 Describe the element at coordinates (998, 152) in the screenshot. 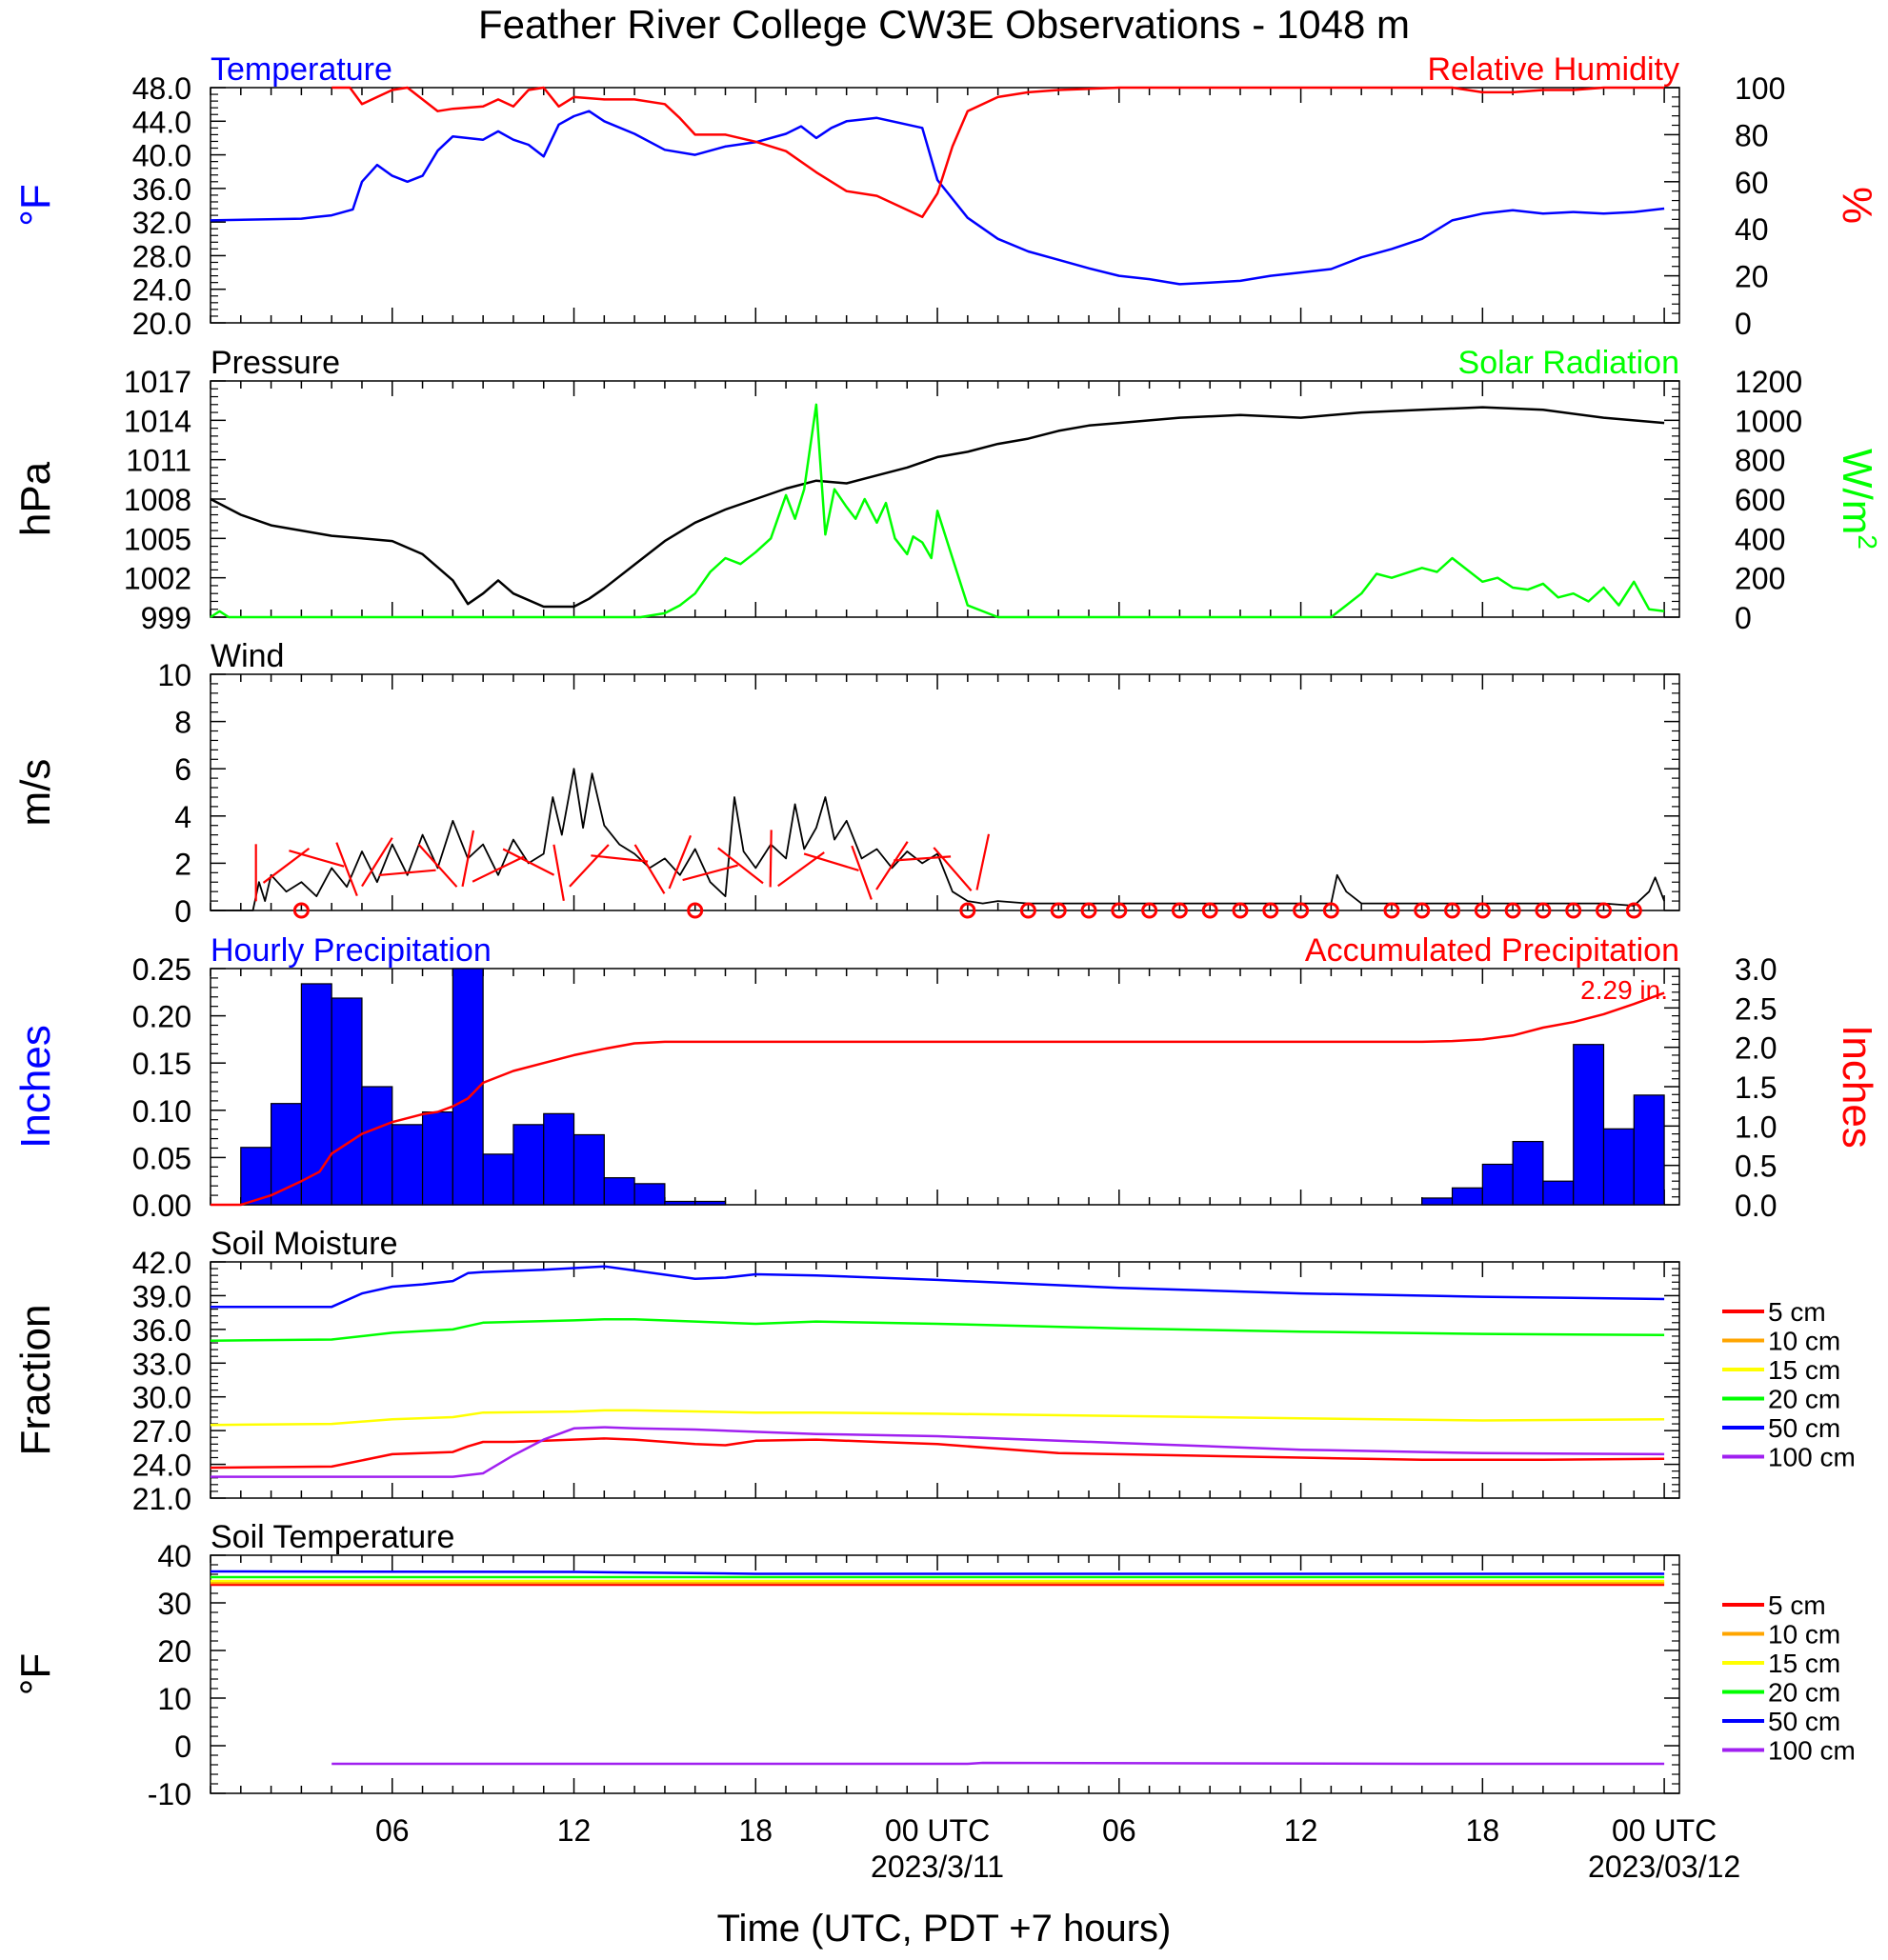

I see `series-line-humidity` at that location.